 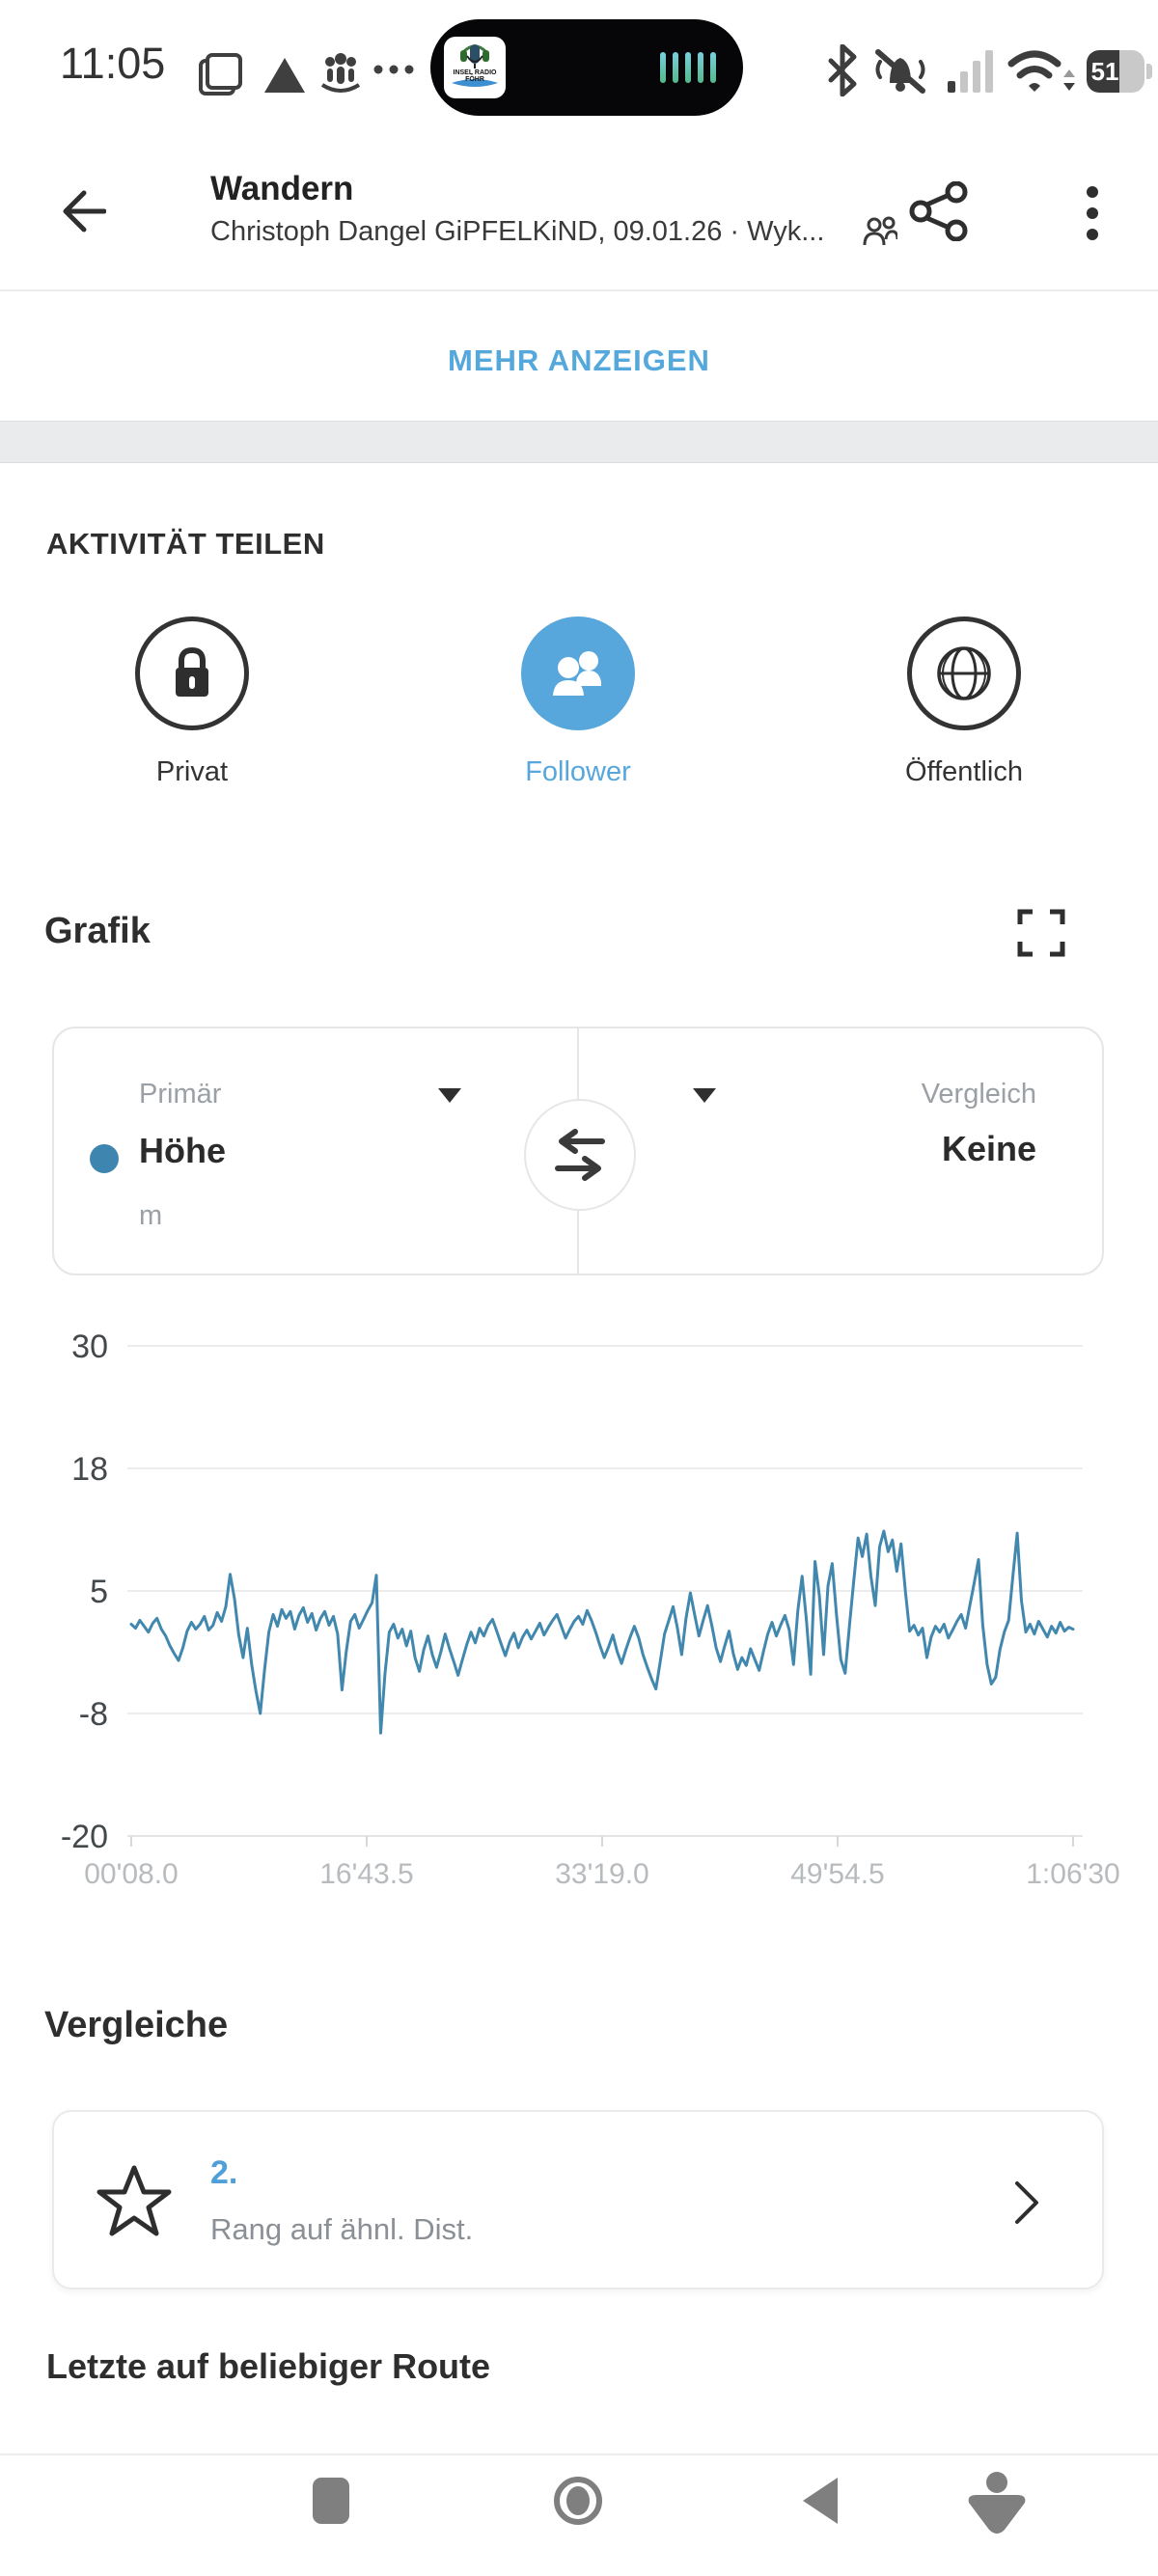 I want to click on x-tick-4: 49'54.5, so click(x=837, y=1874).